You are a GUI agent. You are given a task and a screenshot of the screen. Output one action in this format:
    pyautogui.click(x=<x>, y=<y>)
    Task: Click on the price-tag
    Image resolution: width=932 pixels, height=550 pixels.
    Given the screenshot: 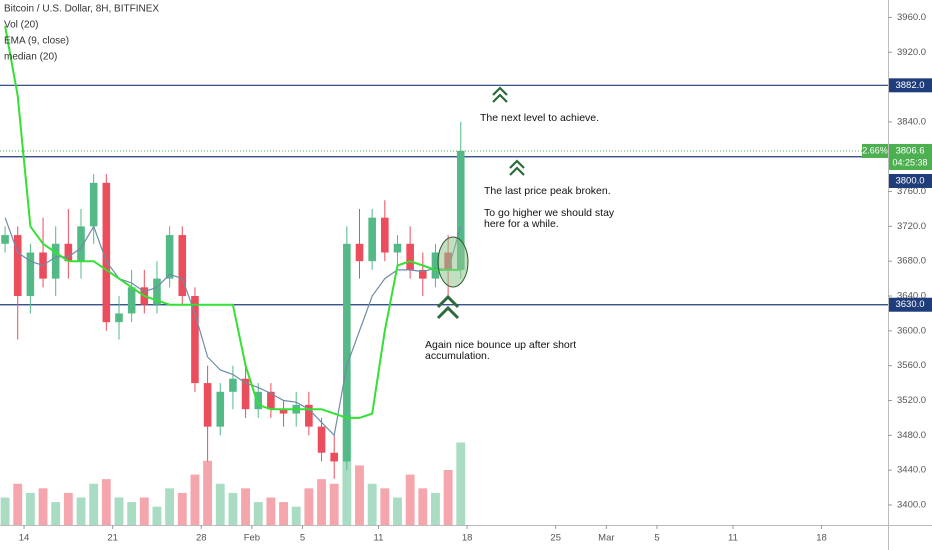 What is the action you would take?
    pyautogui.click(x=910, y=156)
    